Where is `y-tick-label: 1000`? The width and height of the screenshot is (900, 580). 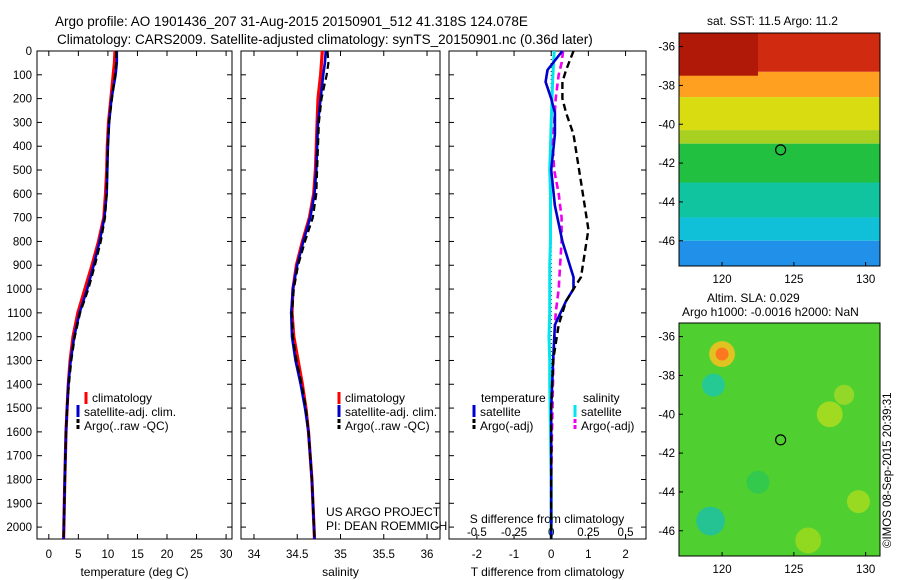
y-tick-label: 1000 is located at coordinates (19, 290).